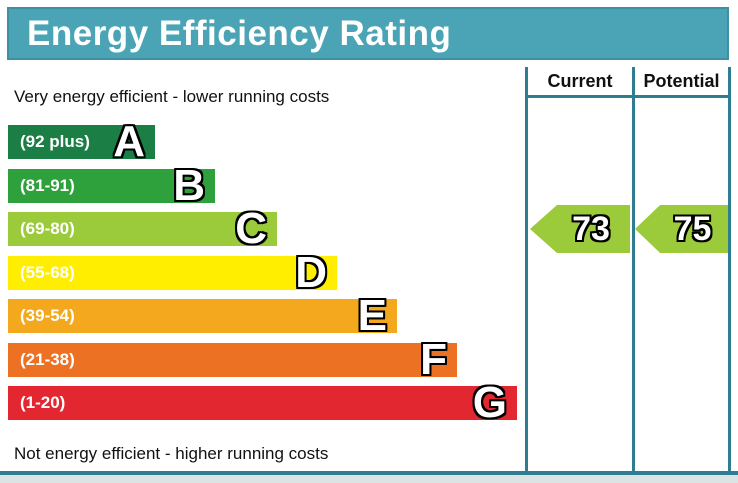 This screenshot has width=738, height=483. I want to click on band-range-label-F: (21-38), so click(47, 359).